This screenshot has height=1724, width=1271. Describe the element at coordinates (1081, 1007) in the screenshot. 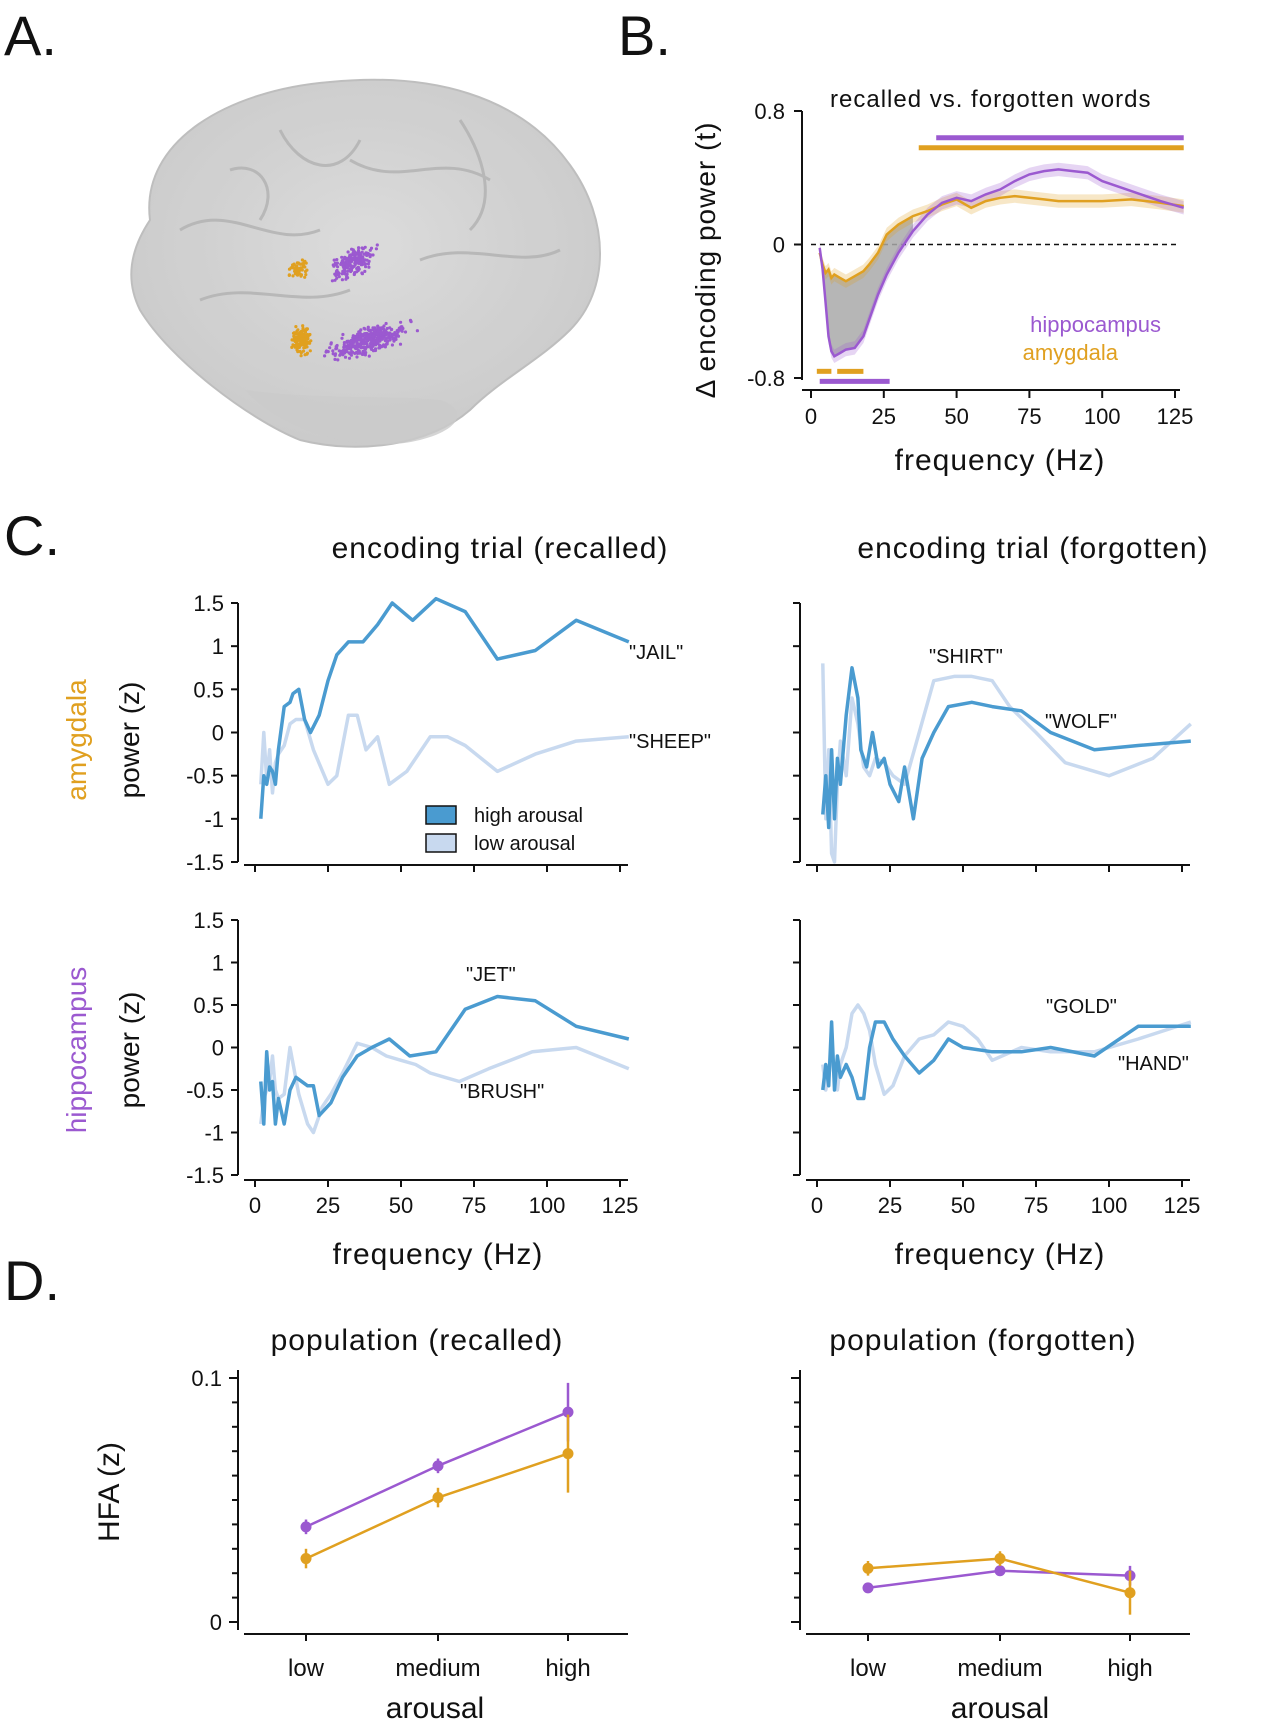

I see `word-gold: "GOLD"` at that location.